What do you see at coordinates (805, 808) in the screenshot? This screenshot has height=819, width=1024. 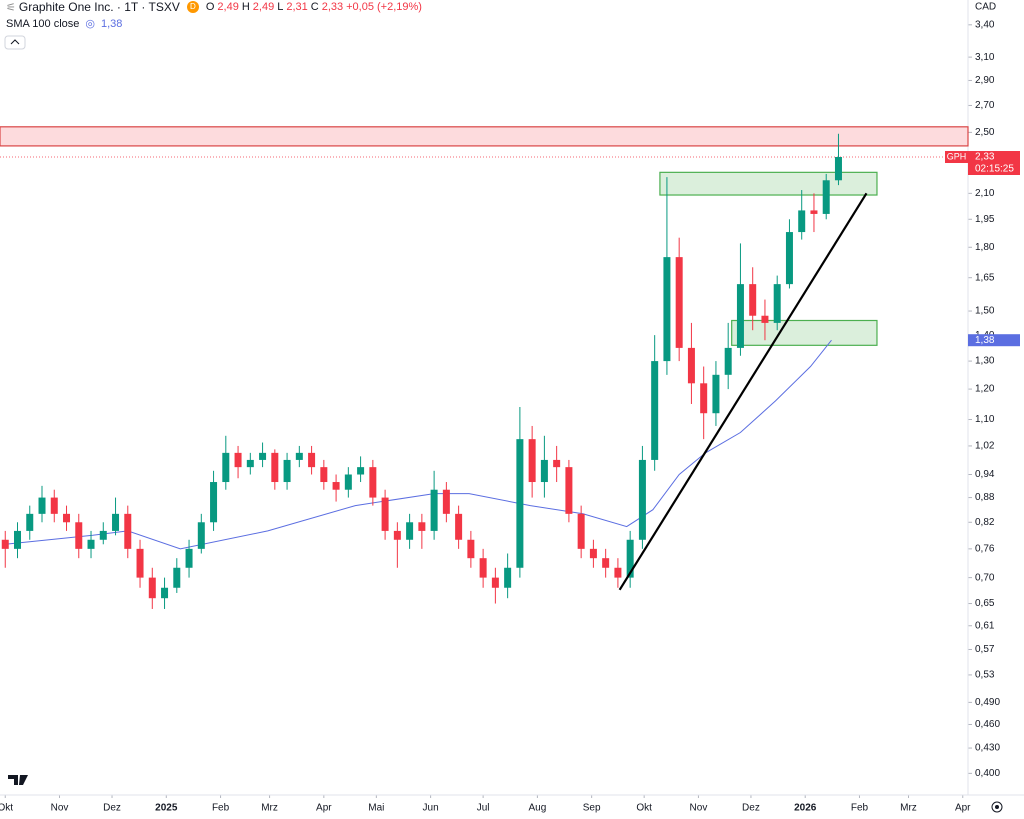 I see `x-tick-label: 2026` at bounding box center [805, 808].